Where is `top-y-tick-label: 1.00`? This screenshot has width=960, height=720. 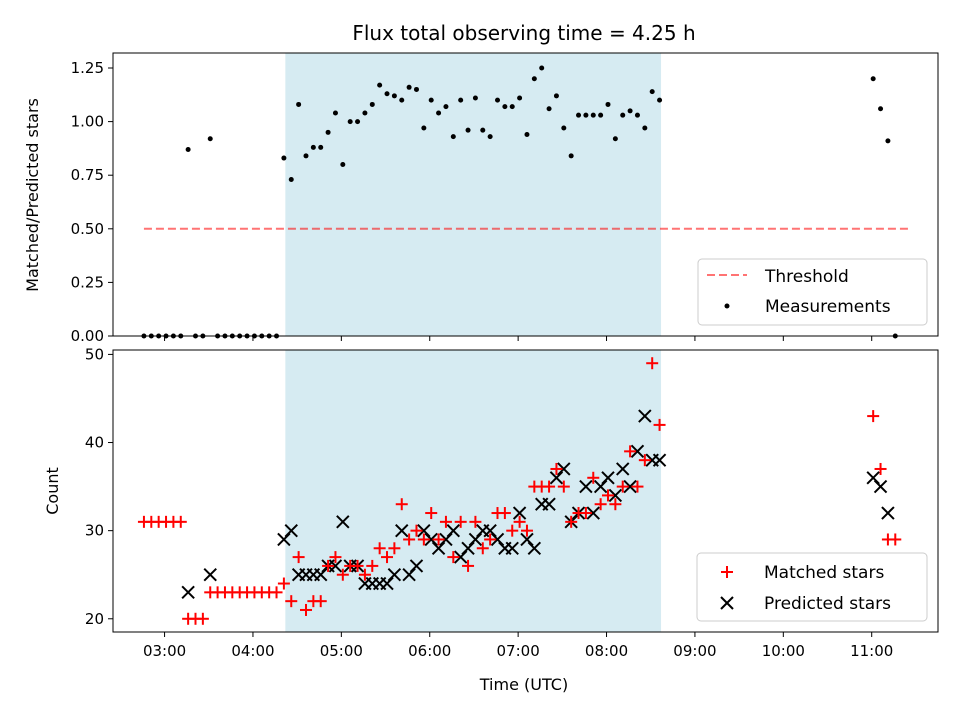 top-y-tick-label: 1.00 is located at coordinates (87, 122).